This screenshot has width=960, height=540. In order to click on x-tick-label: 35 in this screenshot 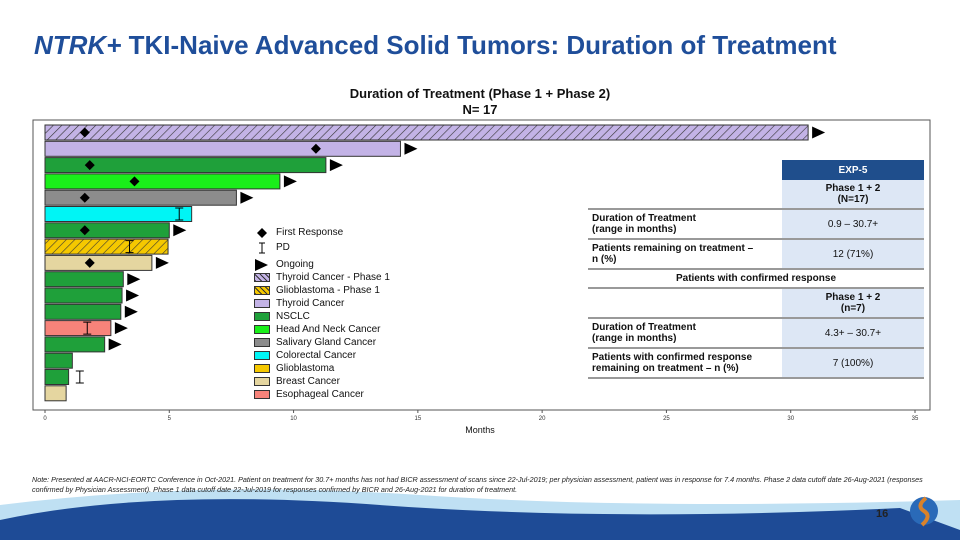, I will do `click(915, 419)`.